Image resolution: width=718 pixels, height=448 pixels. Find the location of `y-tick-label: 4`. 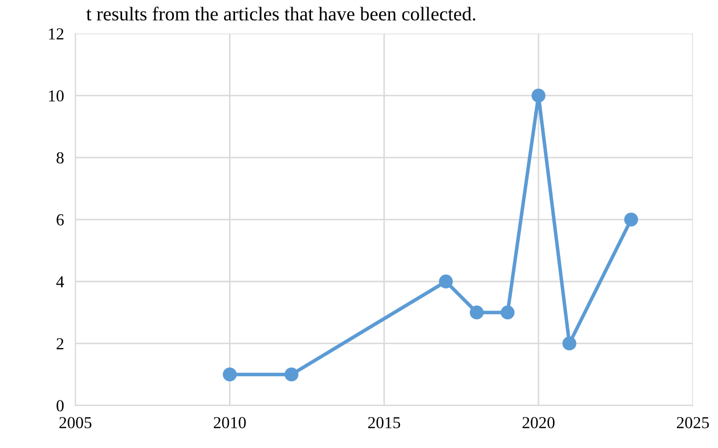

y-tick-label: 4 is located at coordinates (60, 282).